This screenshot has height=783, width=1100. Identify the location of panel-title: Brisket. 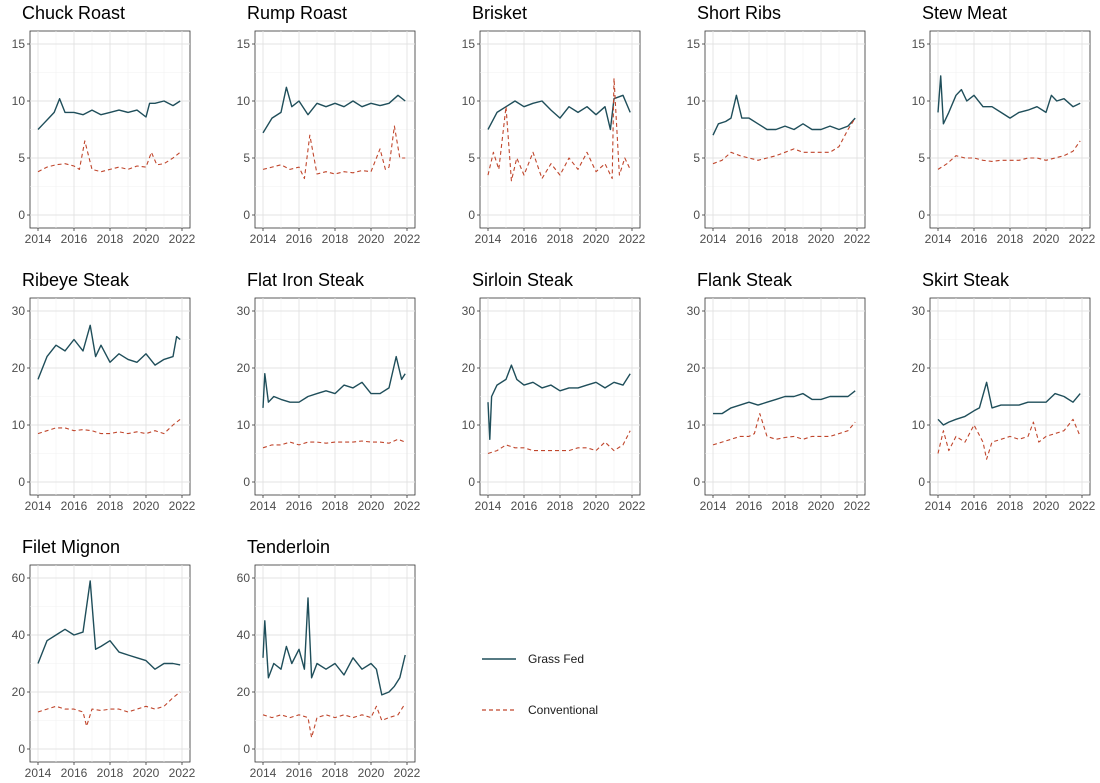
(499, 13).